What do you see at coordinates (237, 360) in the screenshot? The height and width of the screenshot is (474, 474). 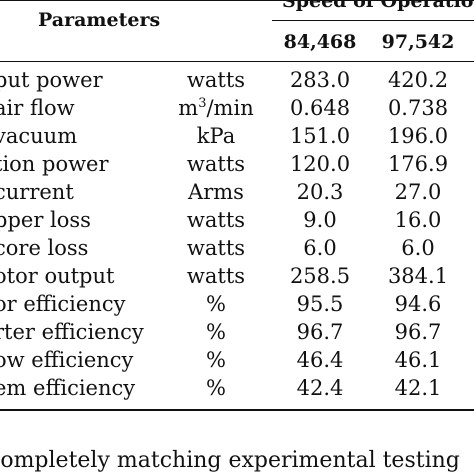 I see `table-row: ow efficiency % 46.4 46.1` at bounding box center [237, 360].